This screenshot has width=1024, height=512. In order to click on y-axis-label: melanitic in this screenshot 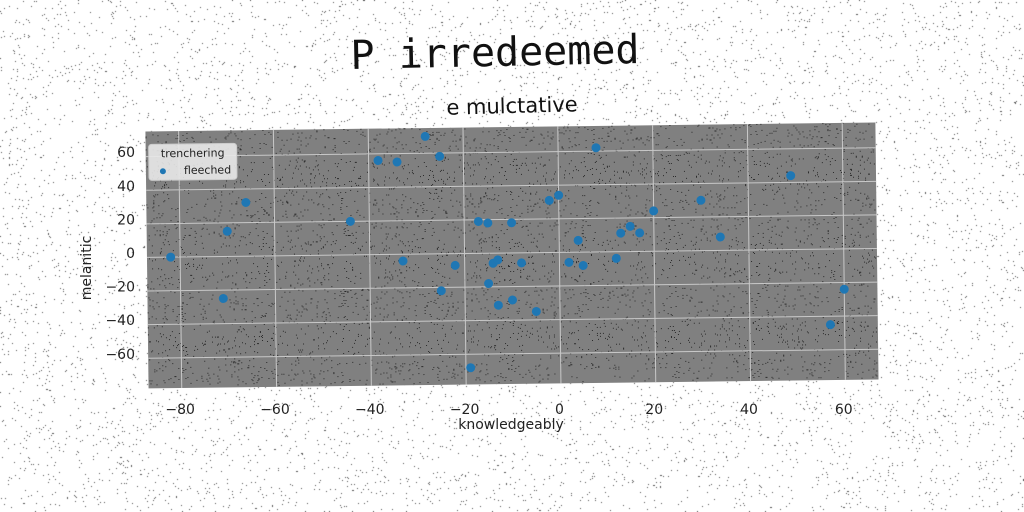, I will do `click(87, 268)`.